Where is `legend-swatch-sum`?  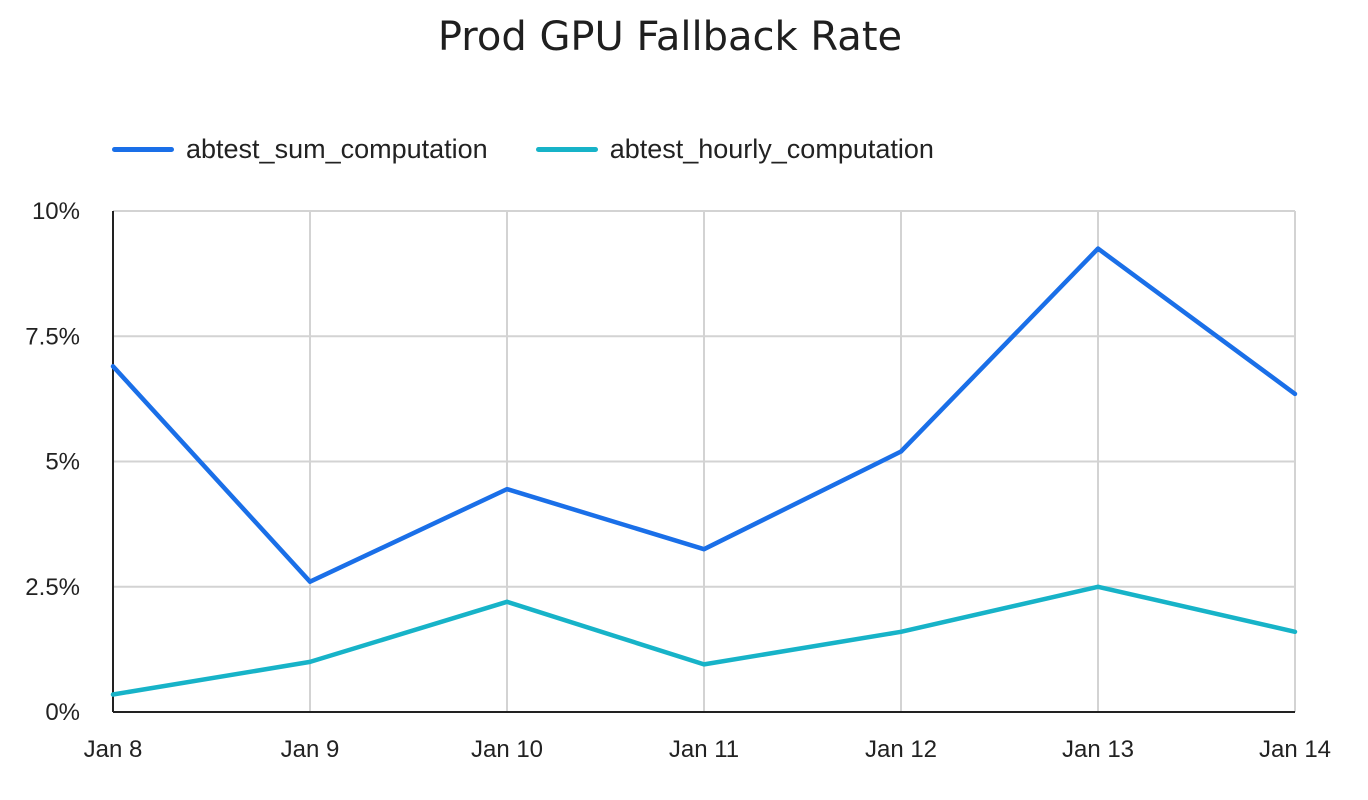 legend-swatch-sum is located at coordinates (143, 149).